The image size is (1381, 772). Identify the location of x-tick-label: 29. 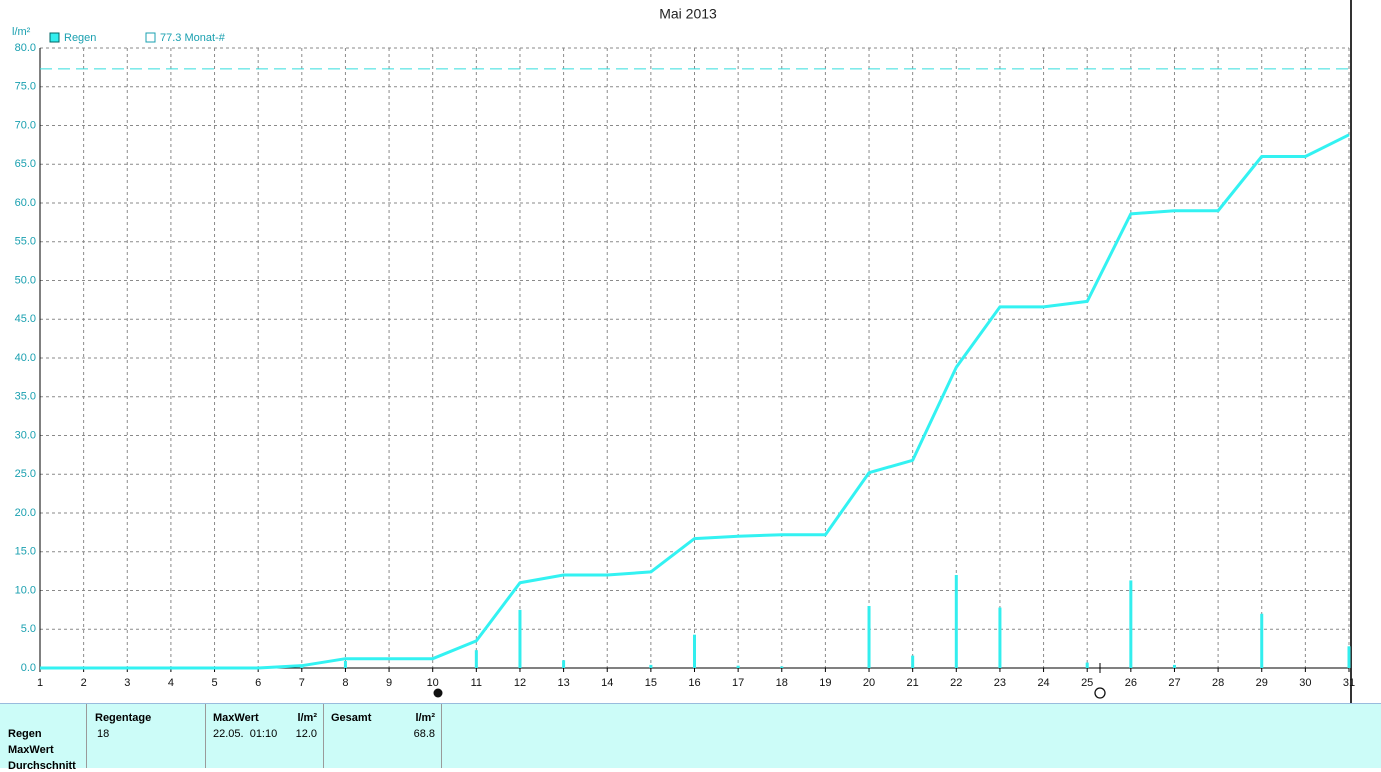
(1262, 683).